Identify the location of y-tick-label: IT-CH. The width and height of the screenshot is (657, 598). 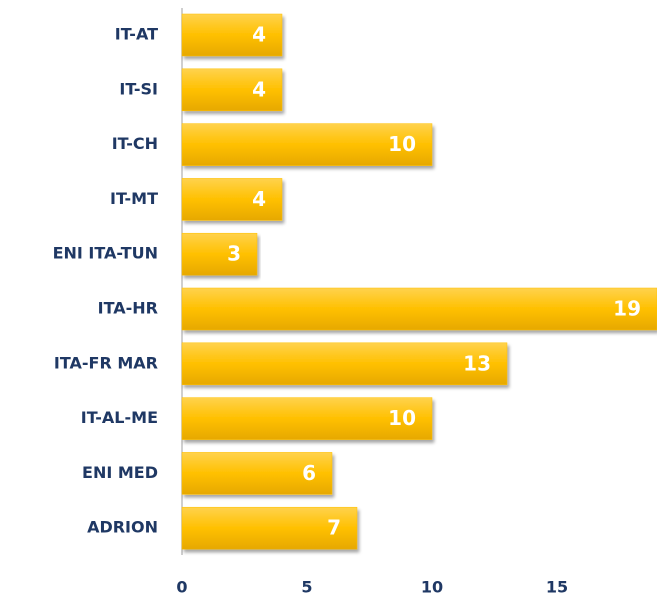
(135, 143).